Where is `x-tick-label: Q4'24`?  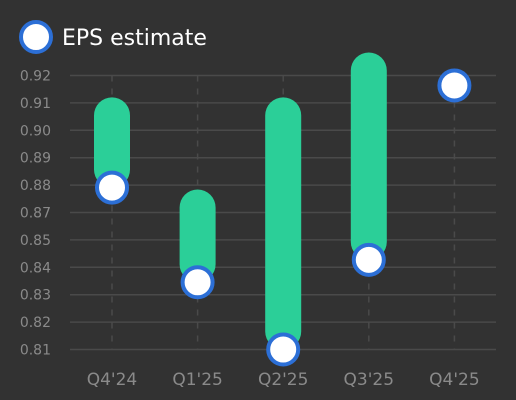
x-tick-label: Q4'24 is located at coordinates (112, 380).